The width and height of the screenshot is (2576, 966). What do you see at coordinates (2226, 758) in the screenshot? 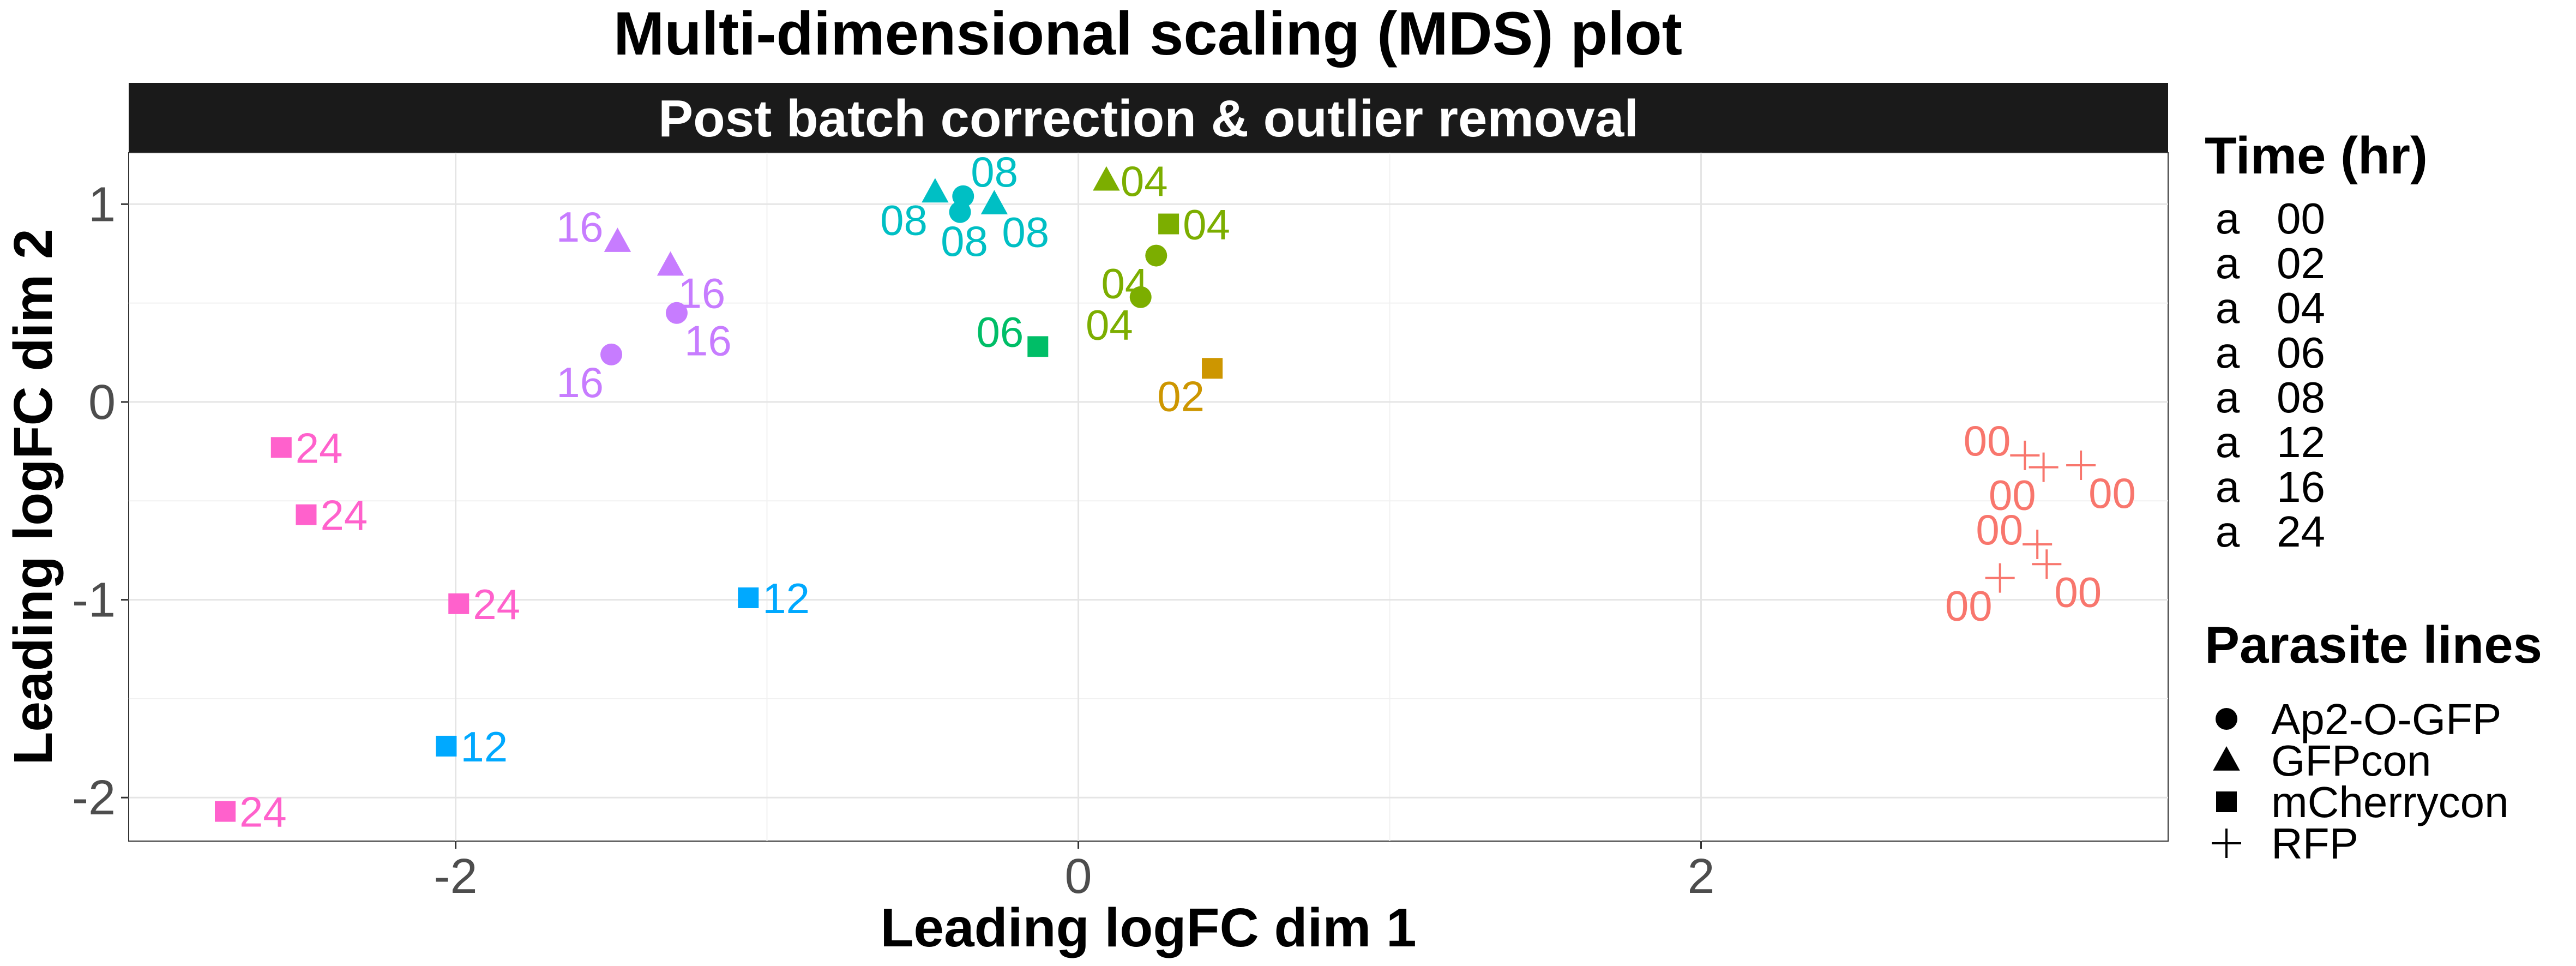
I see `legend-key-triangle-icon` at bounding box center [2226, 758].